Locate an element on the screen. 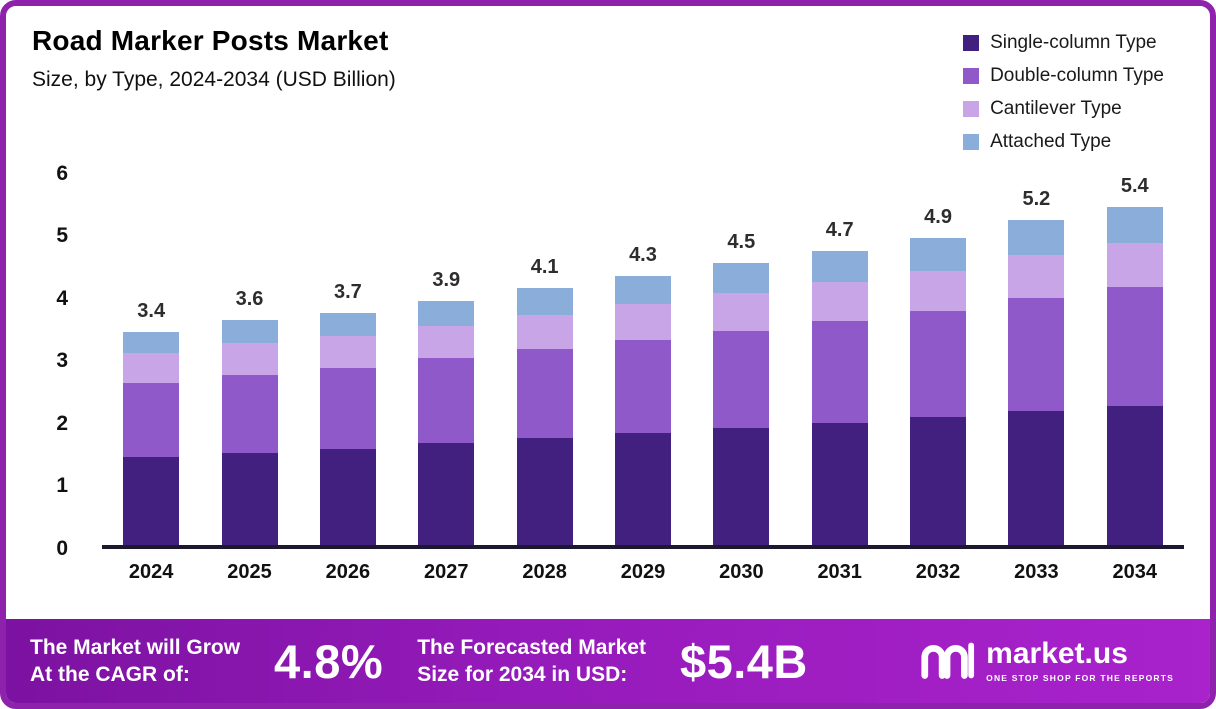  legend-label: Double-column Type is located at coordinates (1077, 75).